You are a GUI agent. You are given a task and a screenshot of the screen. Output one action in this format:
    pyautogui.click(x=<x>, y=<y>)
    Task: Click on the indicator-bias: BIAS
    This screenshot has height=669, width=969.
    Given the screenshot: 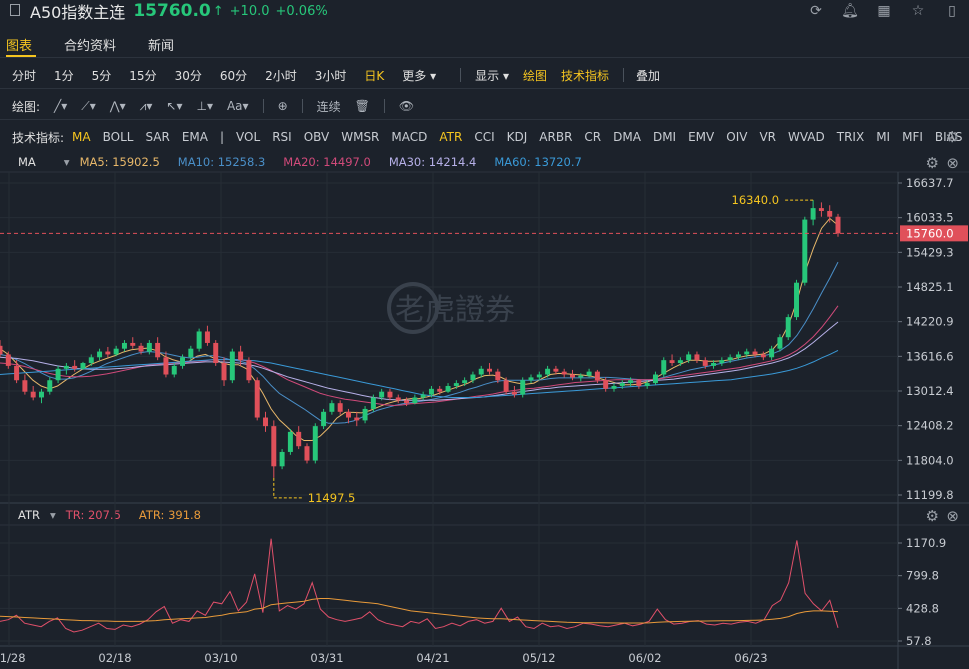 What is the action you would take?
    pyautogui.click(x=948, y=137)
    